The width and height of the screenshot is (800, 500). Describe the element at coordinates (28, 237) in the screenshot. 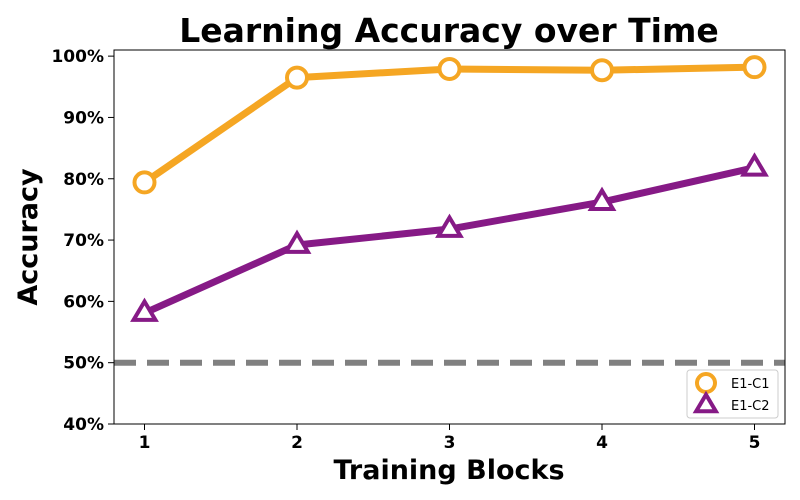

I see `y-axis-label: Accuracy` at that location.